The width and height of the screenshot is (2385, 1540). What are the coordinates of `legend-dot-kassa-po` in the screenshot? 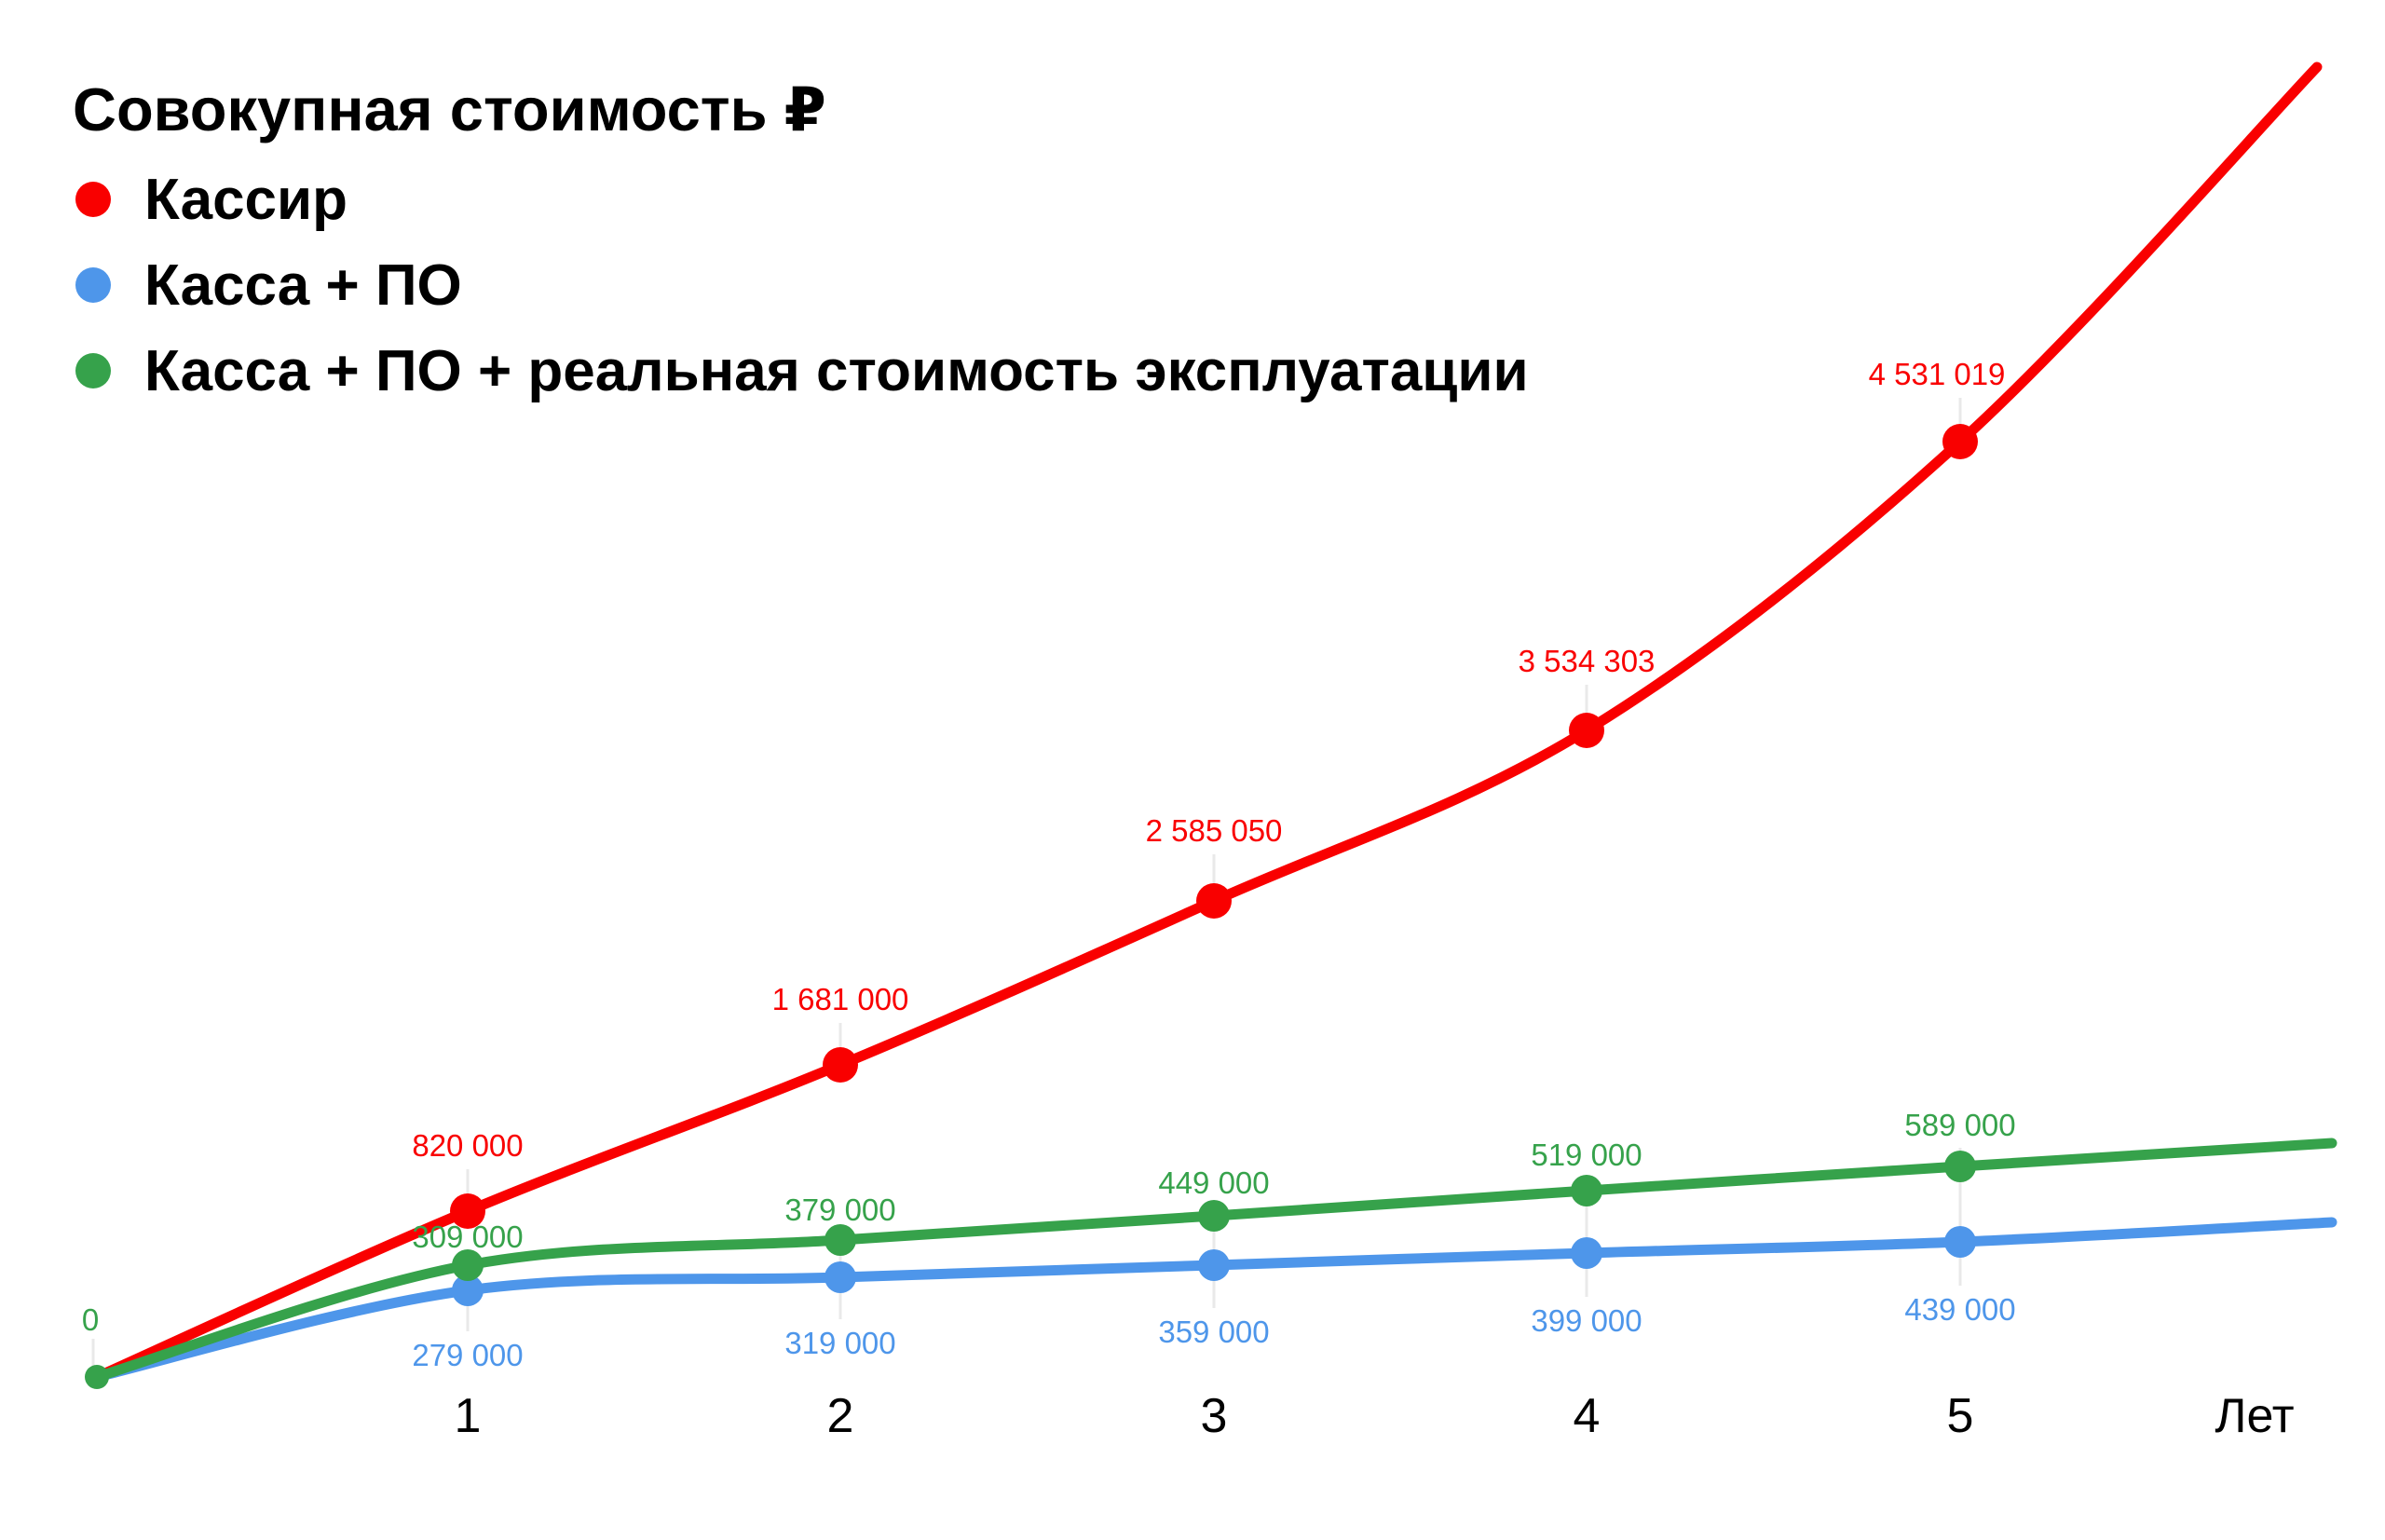 It's located at (93, 285).